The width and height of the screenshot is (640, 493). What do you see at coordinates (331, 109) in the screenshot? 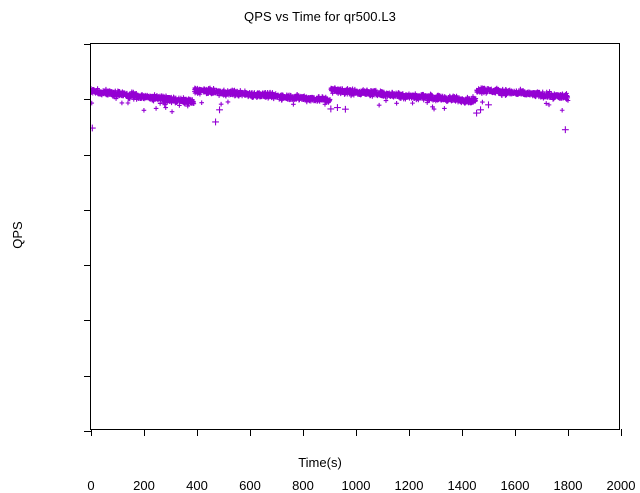
I see `series-points` at bounding box center [331, 109].